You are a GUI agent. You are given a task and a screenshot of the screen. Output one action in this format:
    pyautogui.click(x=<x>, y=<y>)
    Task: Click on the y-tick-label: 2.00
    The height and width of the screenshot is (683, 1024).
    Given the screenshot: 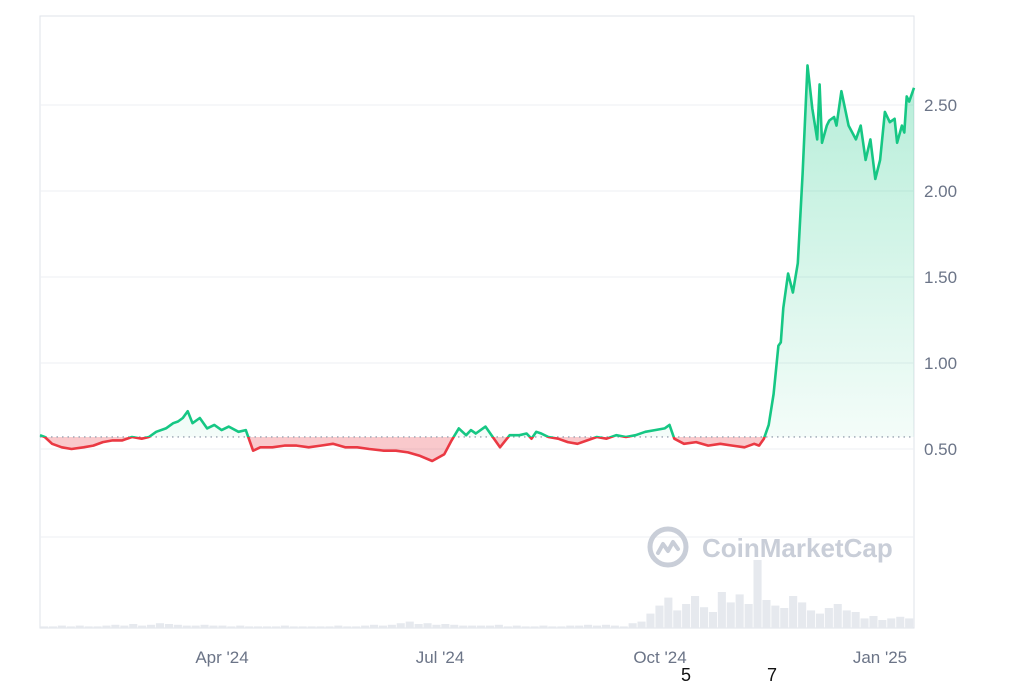 What is the action you would take?
    pyautogui.click(x=940, y=191)
    